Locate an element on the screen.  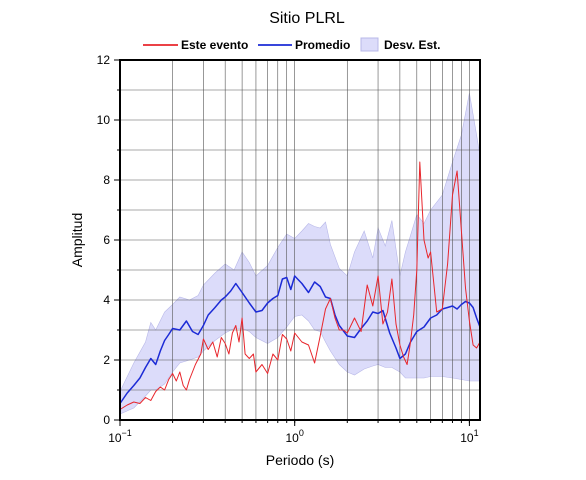
legend: Este evento Promedio Desv. Est. is located at coordinates (291, 44).